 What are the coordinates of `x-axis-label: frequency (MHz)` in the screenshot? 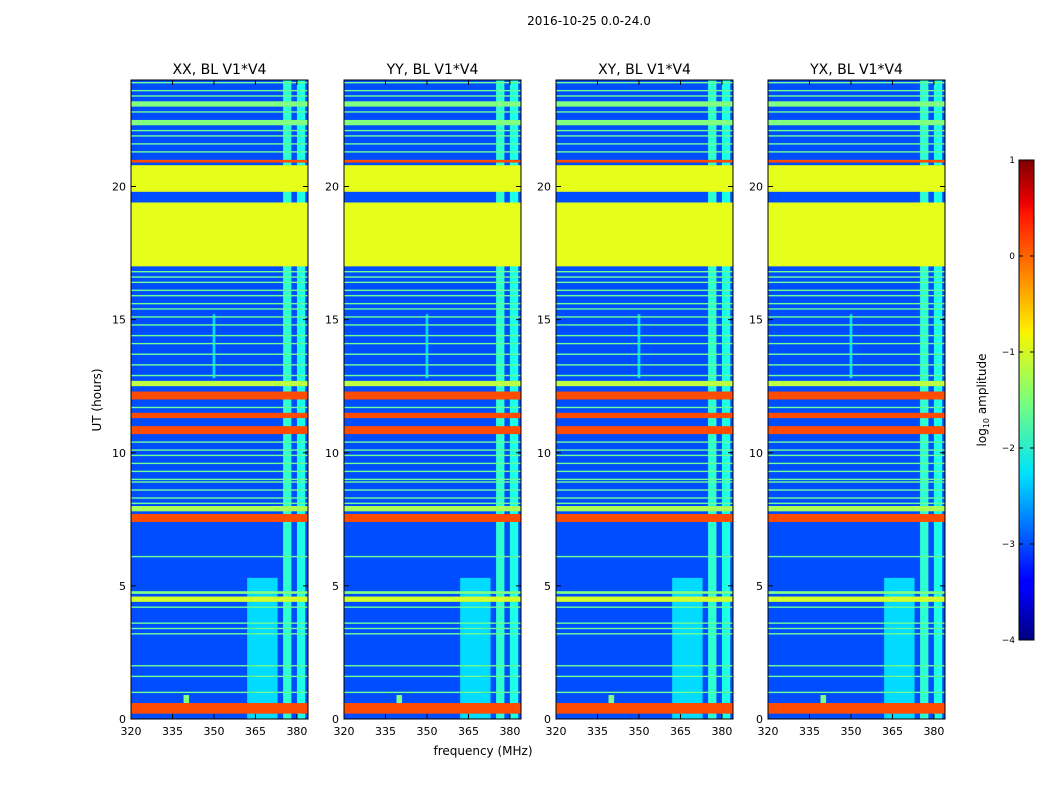 It's located at (482, 751).